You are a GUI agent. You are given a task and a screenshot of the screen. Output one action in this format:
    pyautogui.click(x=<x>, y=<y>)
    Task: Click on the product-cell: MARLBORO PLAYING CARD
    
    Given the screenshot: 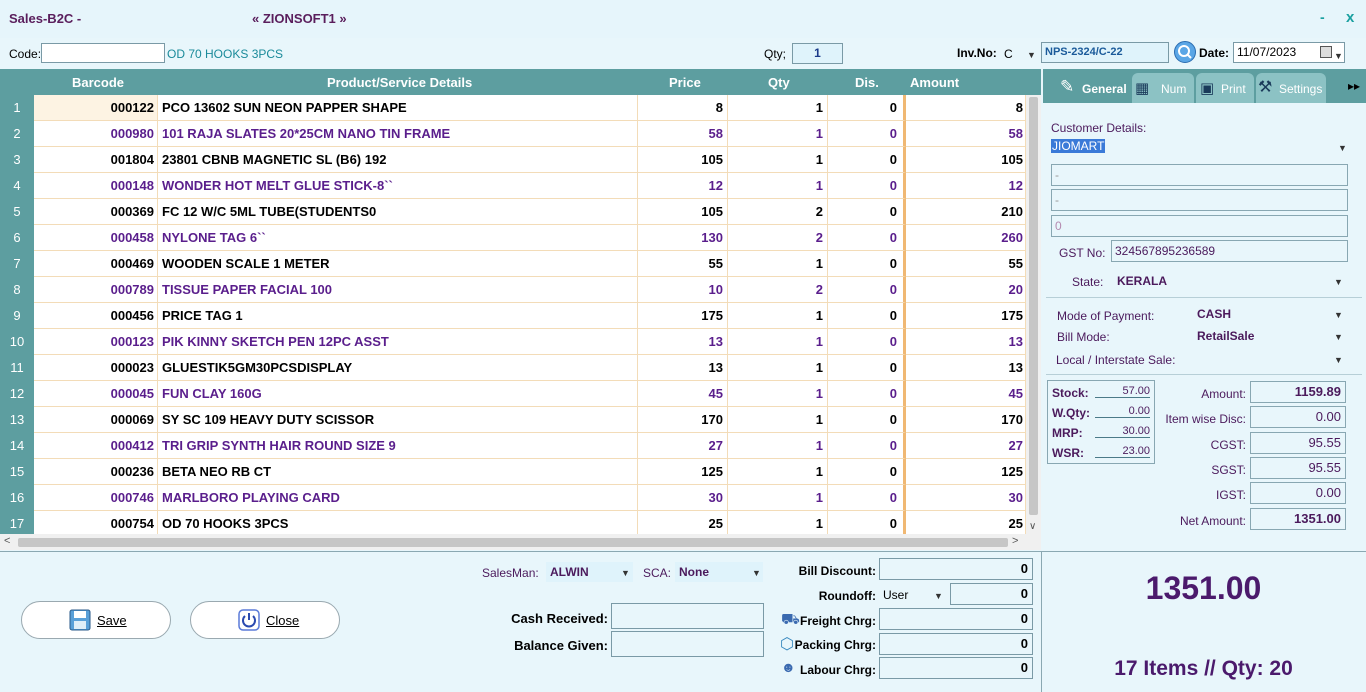 What is the action you would take?
    pyautogui.click(x=398, y=498)
    